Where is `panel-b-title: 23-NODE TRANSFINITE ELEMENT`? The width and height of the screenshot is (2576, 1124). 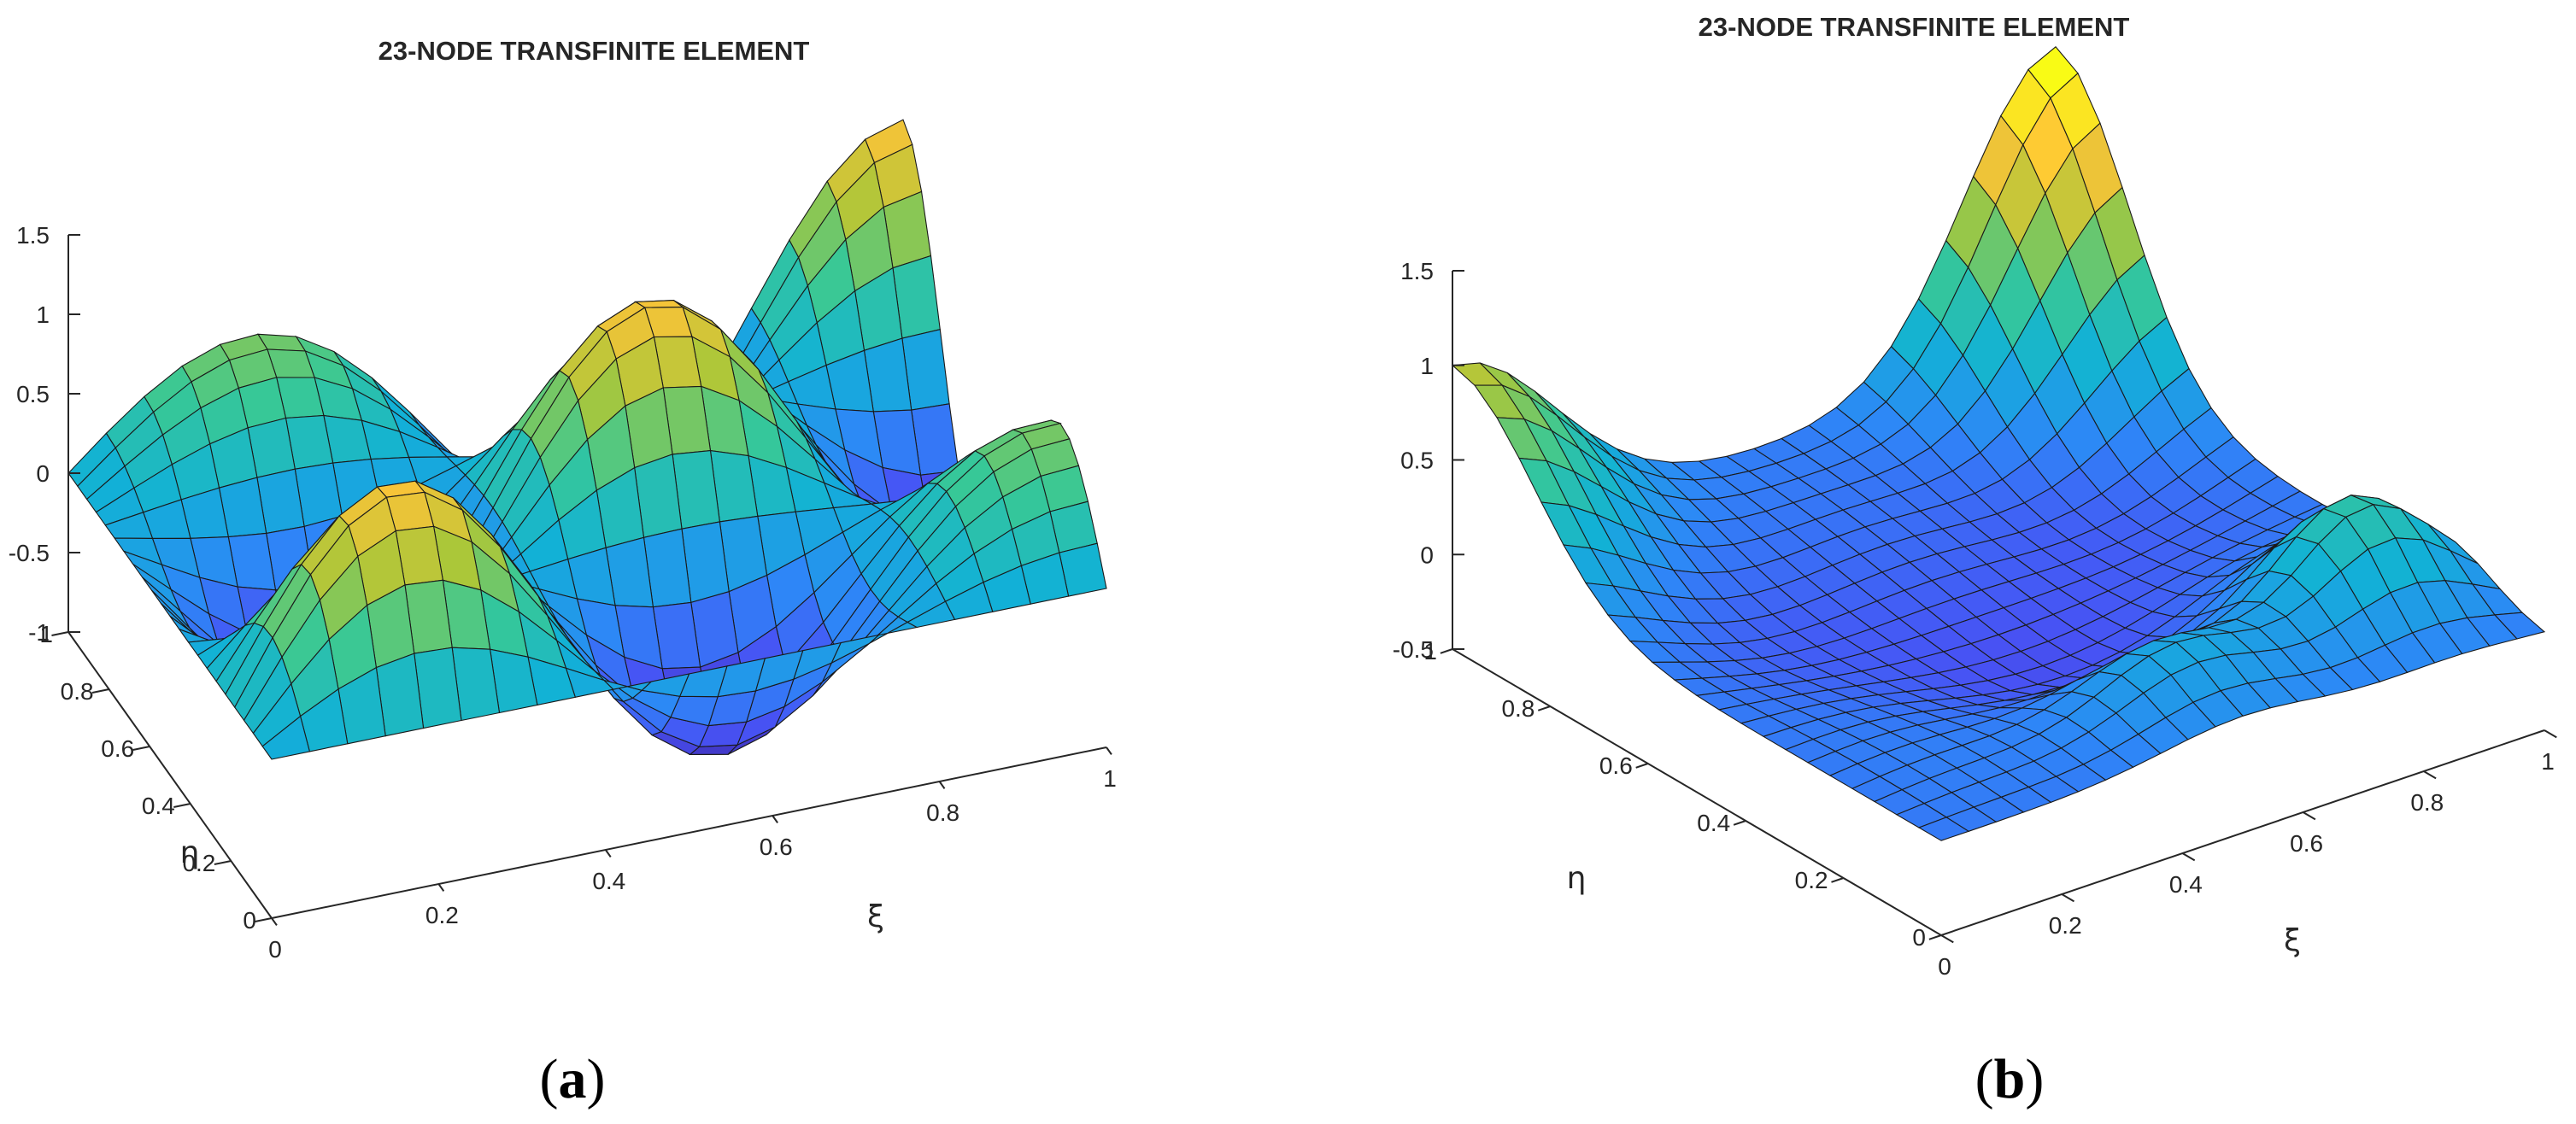 panel-b-title: 23-NODE TRANSFINITE ELEMENT is located at coordinates (1914, 27).